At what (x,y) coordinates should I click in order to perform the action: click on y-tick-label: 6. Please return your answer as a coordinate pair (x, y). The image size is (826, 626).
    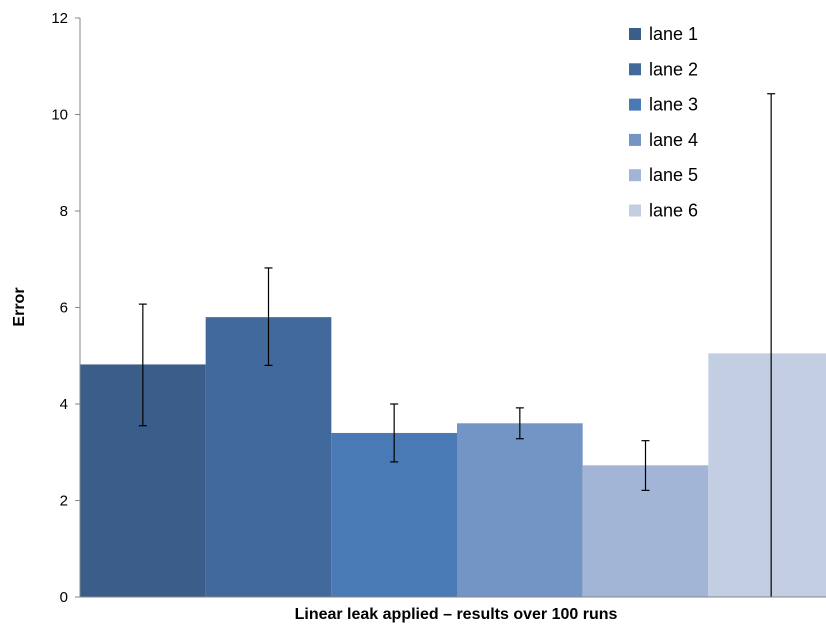
    Looking at the image, I should click on (64, 308).